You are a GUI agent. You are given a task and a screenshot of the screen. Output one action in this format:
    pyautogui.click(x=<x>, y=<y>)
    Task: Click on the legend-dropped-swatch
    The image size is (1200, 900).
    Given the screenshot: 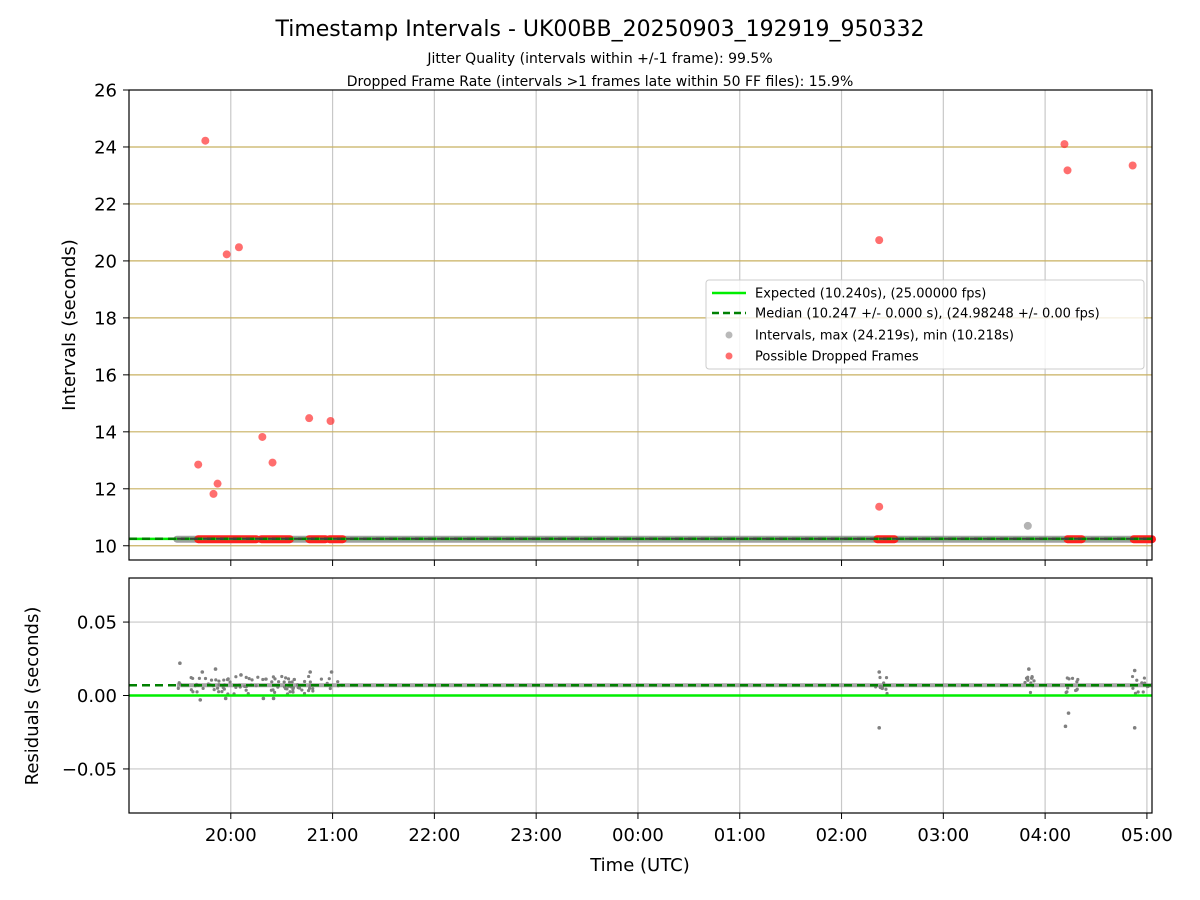 What is the action you would take?
    pyautogui.click(x=729, y=356)
    